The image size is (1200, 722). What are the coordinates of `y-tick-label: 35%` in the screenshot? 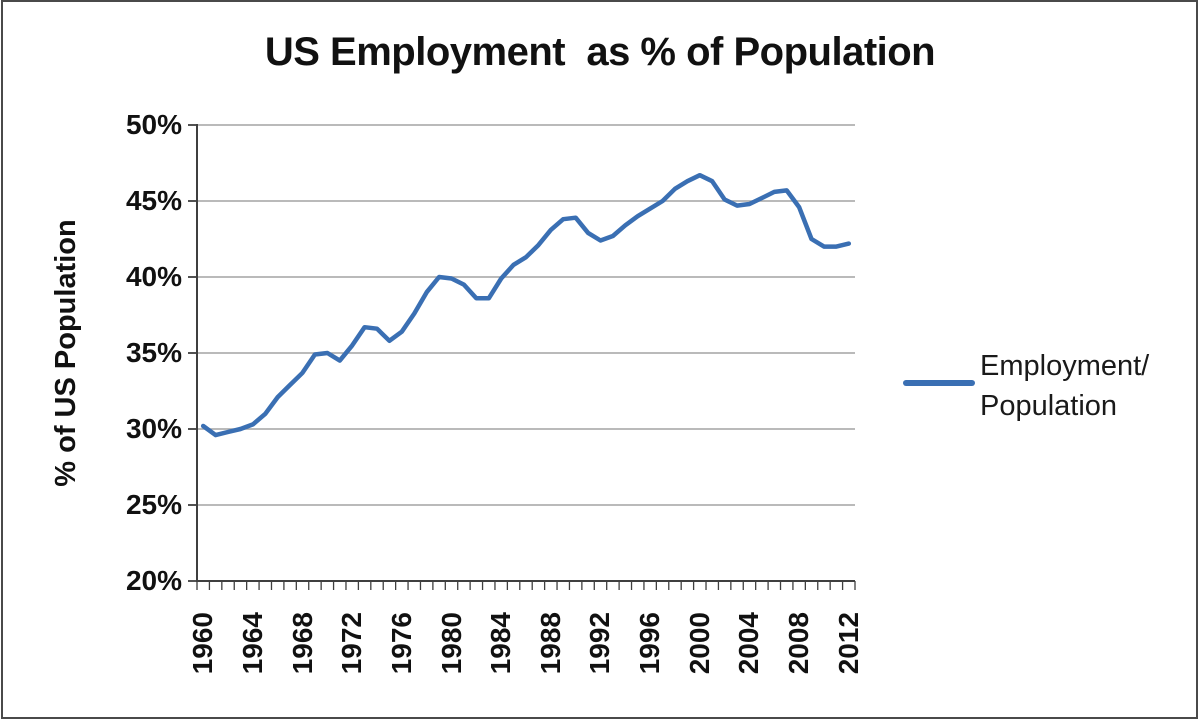 It's located at (153, 352).